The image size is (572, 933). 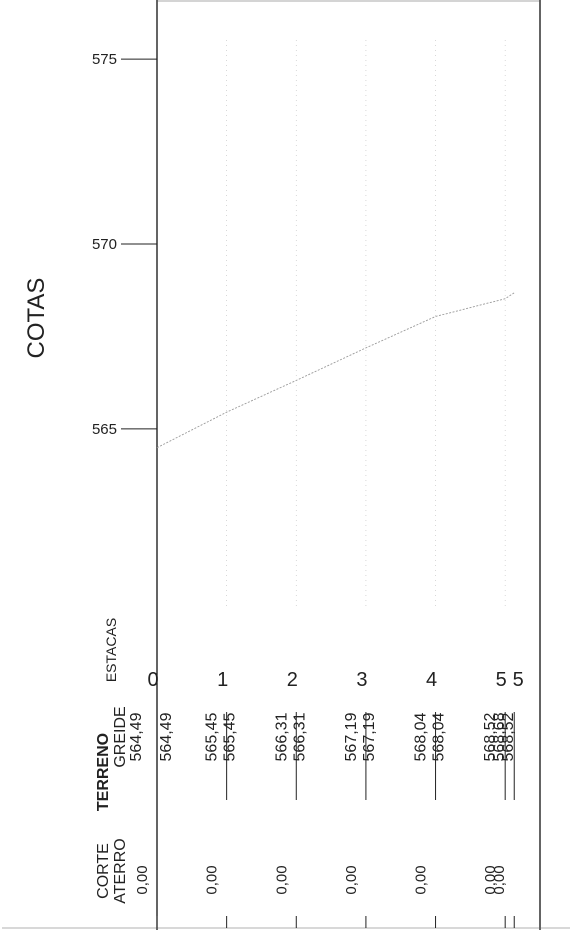 What do you see at coordinates (104, 429) in the screenshot?
I see `y-tick-label: 565` at bounding box center [104, 429].